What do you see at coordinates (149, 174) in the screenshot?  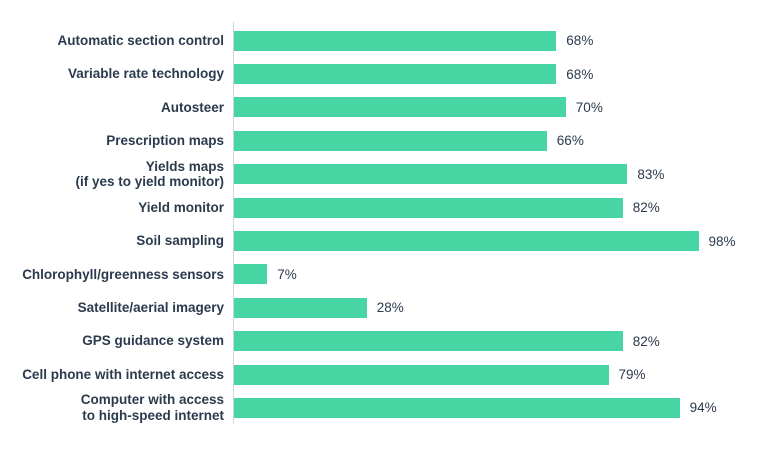 I see `category-label: Yields maps (if yes to yield monitor)` at bounding box center [149, 174].